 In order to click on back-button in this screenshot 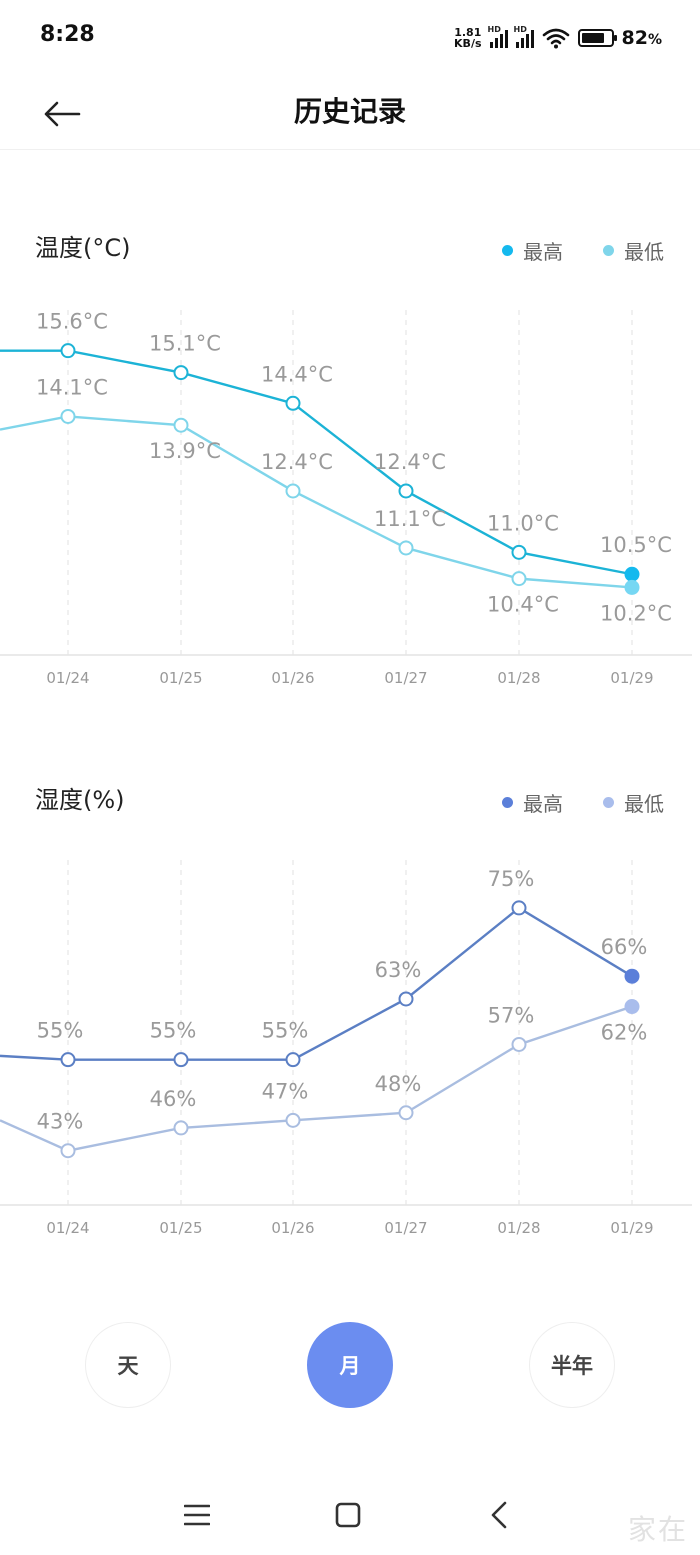, I will do `click(62, 114)`.